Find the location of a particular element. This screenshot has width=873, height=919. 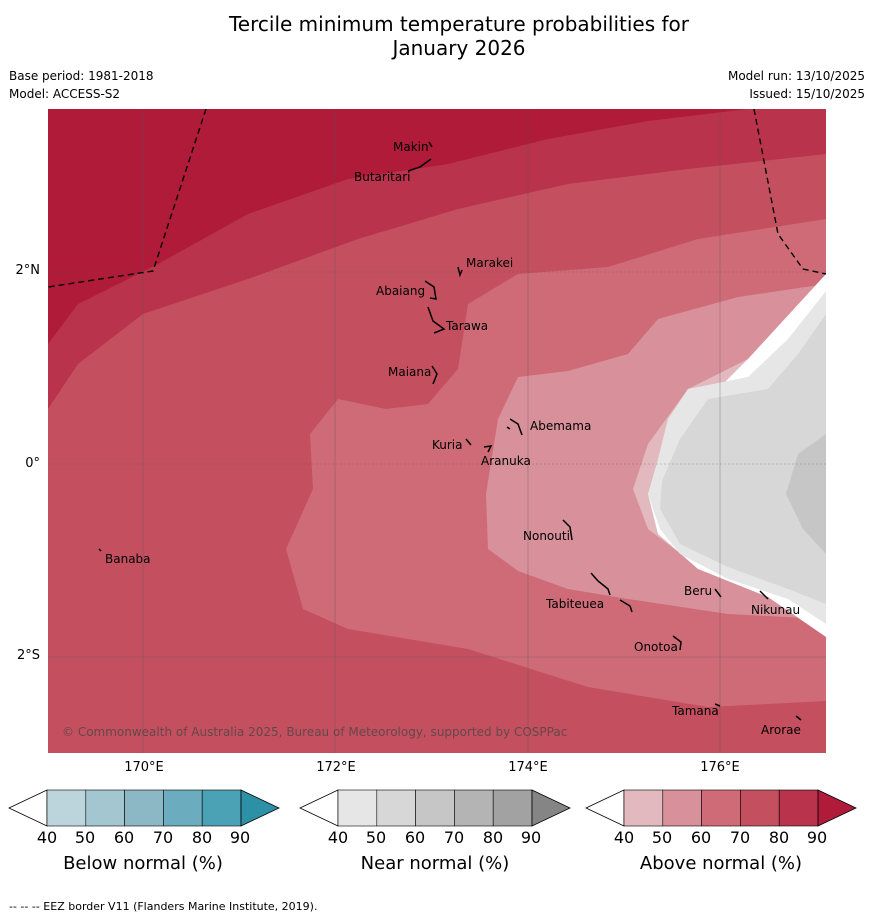

lon-label-172: 172°E is located at coordinates (336, 767).